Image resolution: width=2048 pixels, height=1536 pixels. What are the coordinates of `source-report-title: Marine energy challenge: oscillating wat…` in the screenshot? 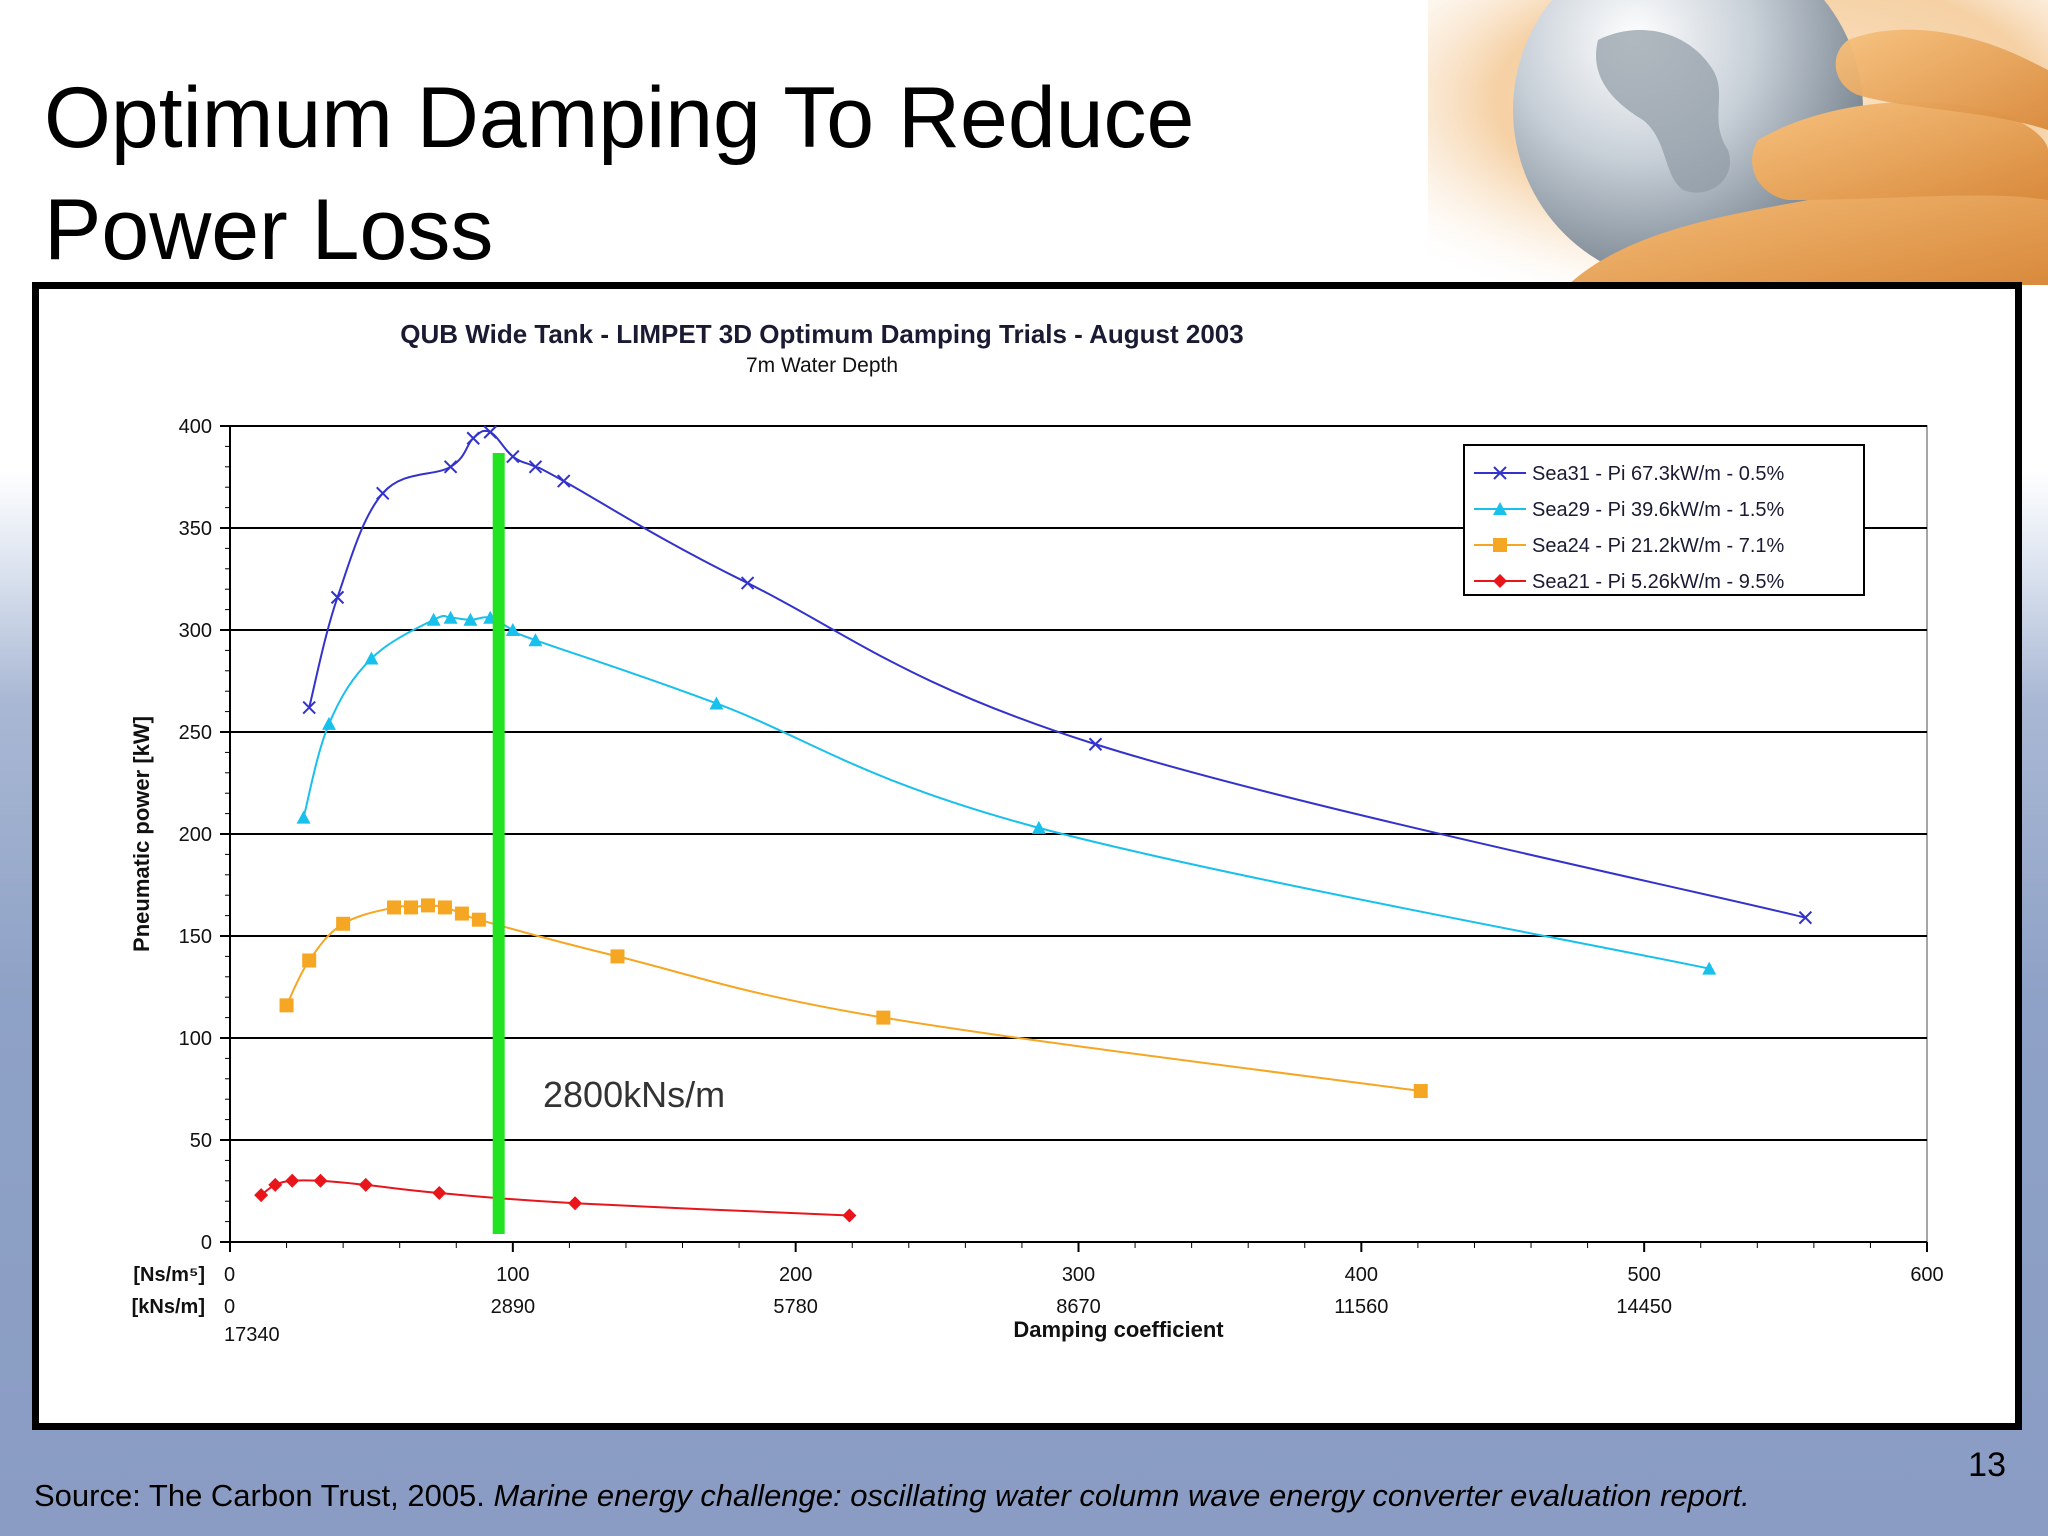 It's located at (1121, 1495).